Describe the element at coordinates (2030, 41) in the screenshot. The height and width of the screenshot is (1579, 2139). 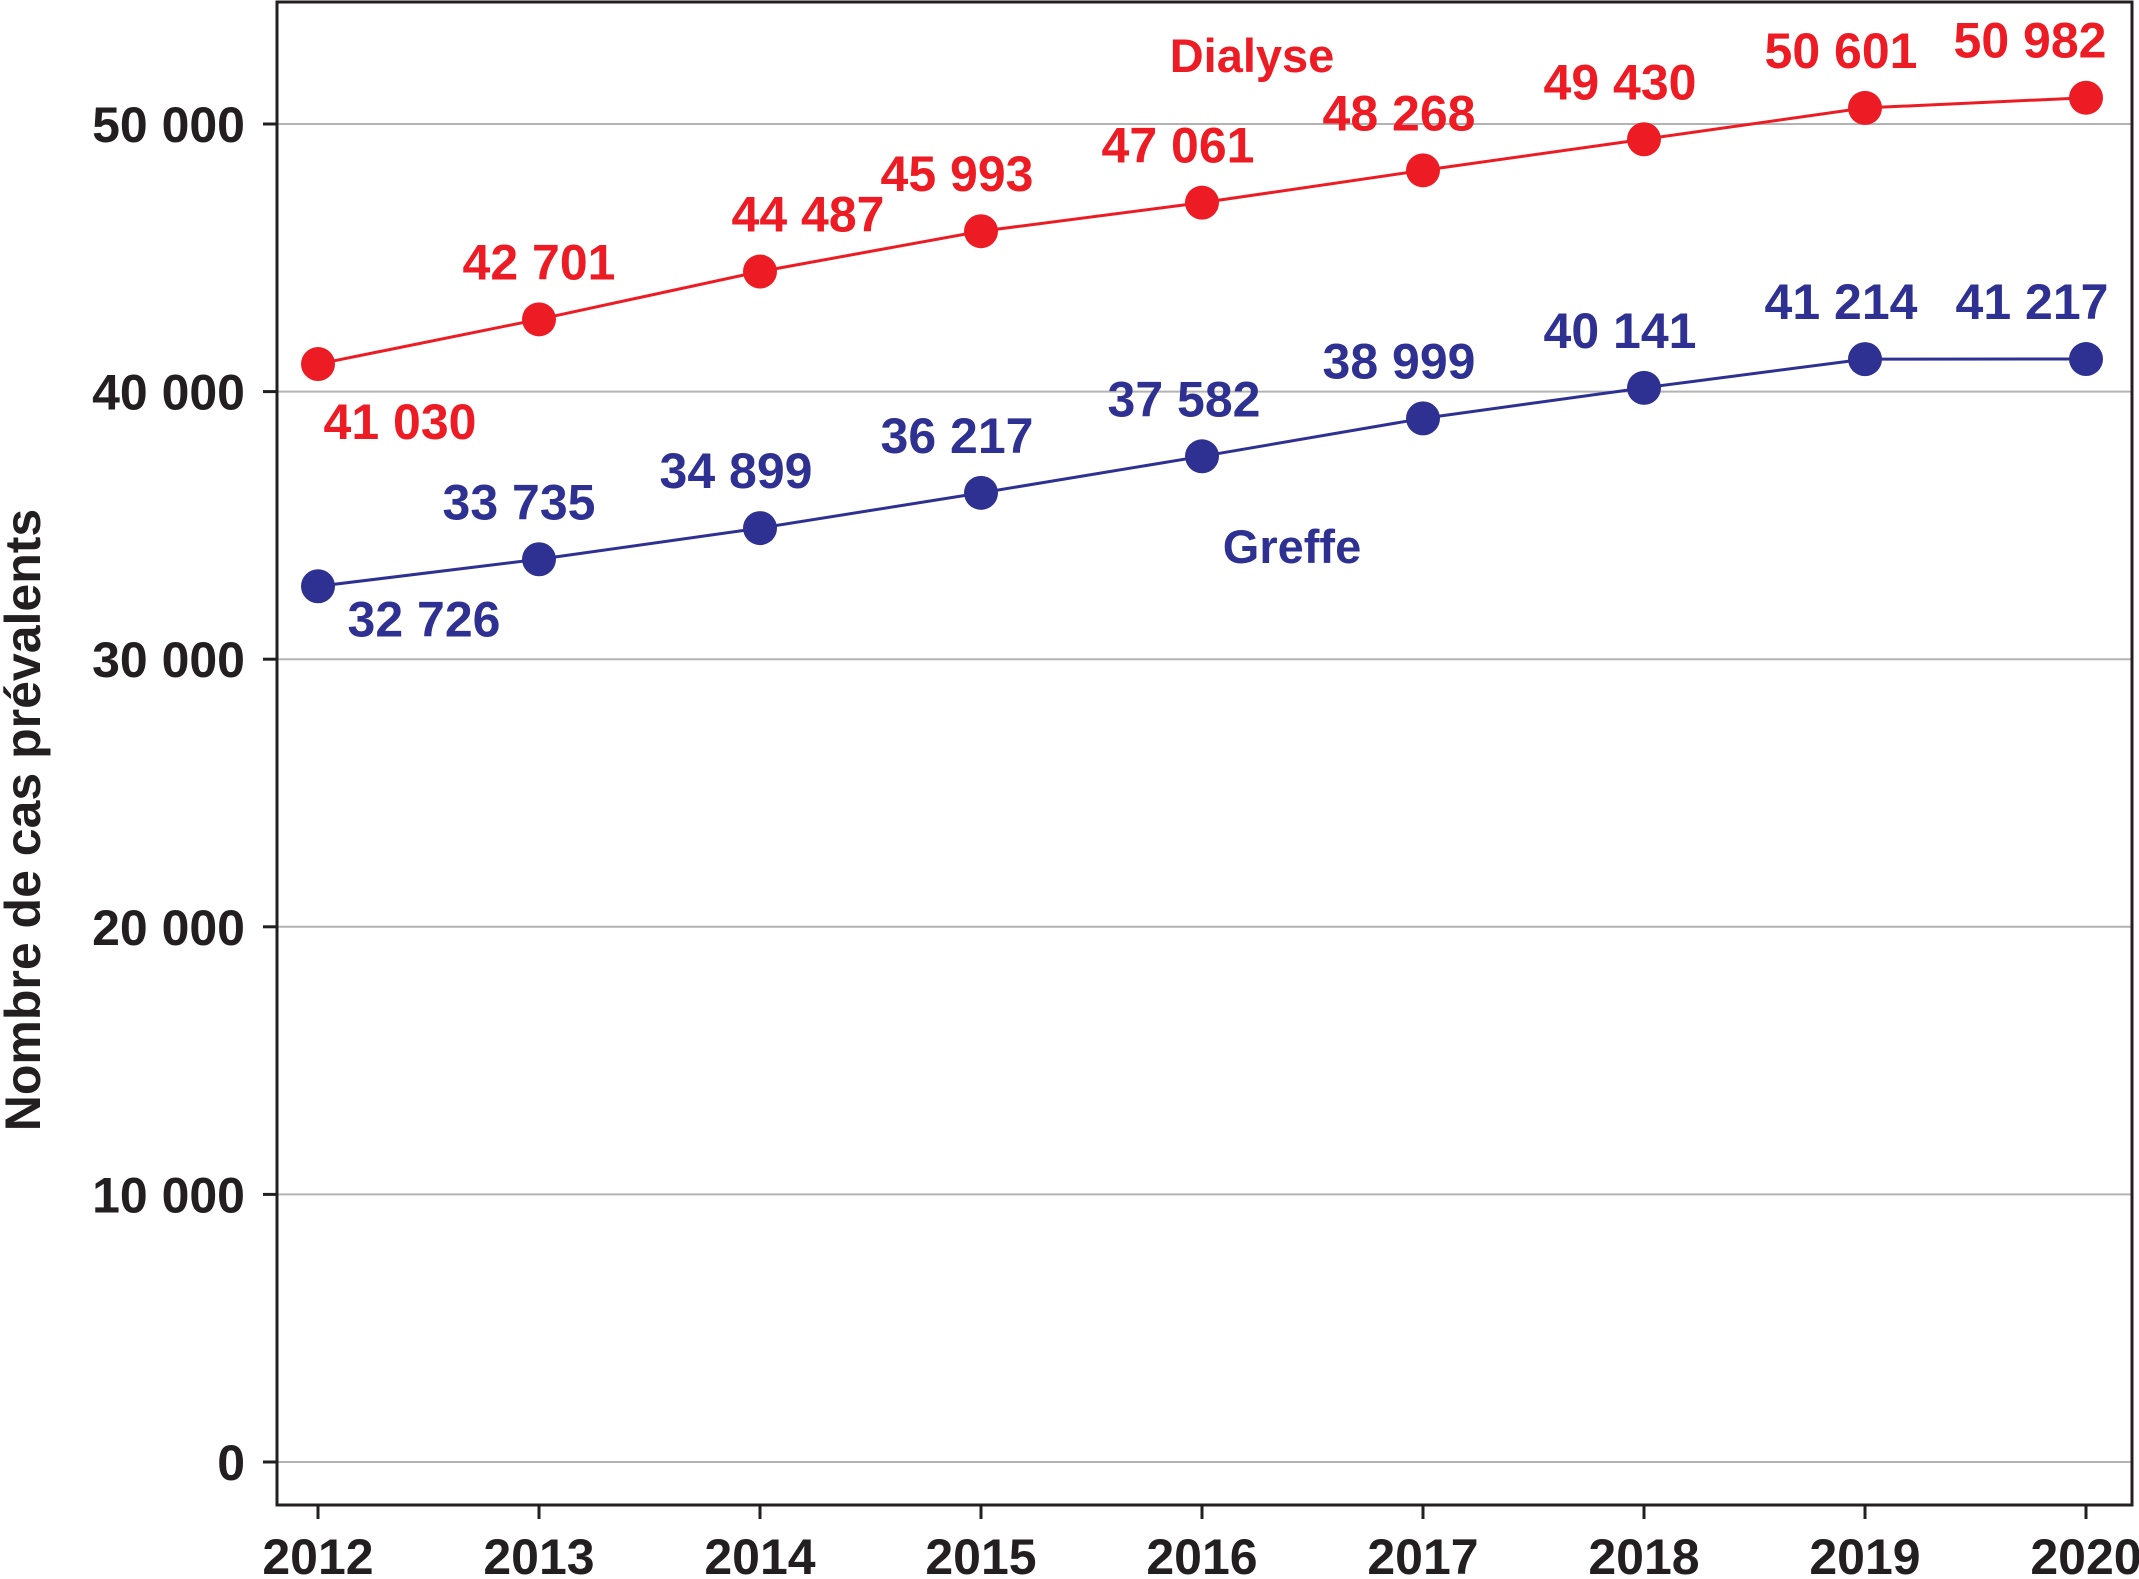
I see `data-label-dialyse: 50 982` at that location.